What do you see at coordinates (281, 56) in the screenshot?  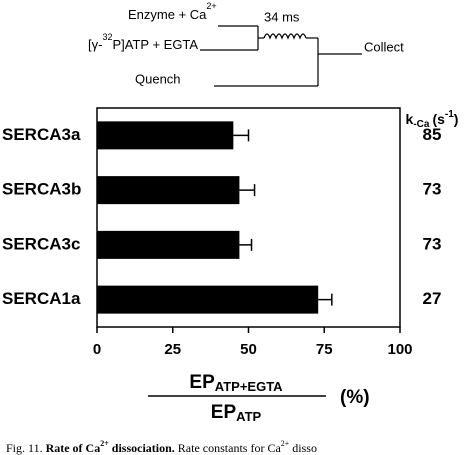 I see `diagram` at bounding box center [281, 56].